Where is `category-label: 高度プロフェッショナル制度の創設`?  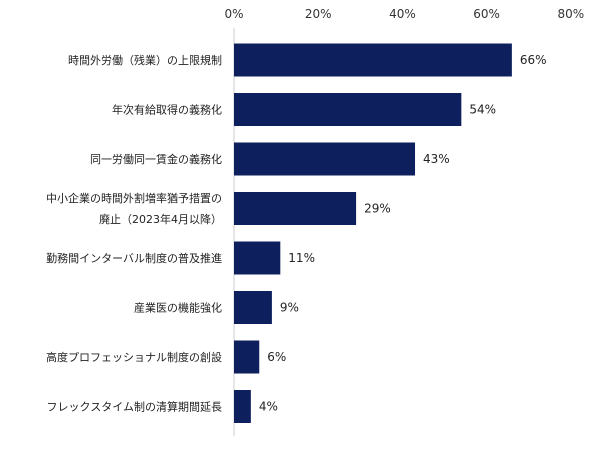
category-label: 高度プロフェッショナル制度の創設 is located at coordinates (134, 357).